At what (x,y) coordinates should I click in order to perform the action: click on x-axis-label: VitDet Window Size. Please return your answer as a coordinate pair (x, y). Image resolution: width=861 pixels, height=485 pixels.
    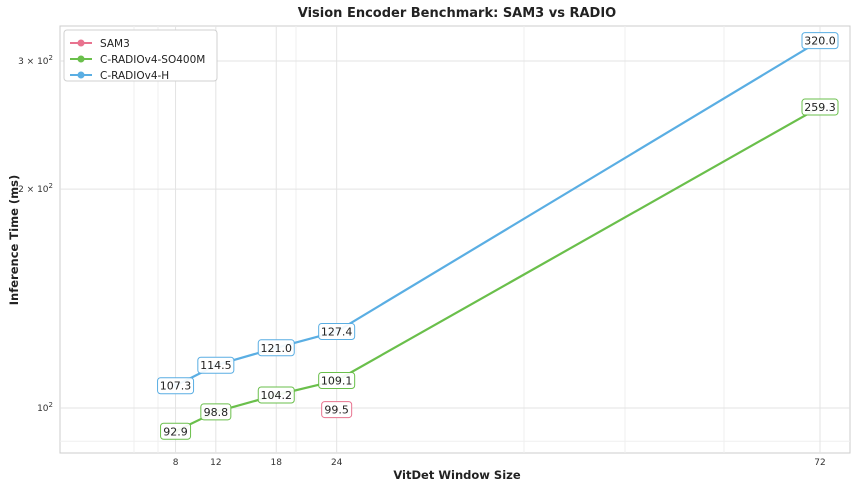
    Looking at the image, I should click on (456, 475).